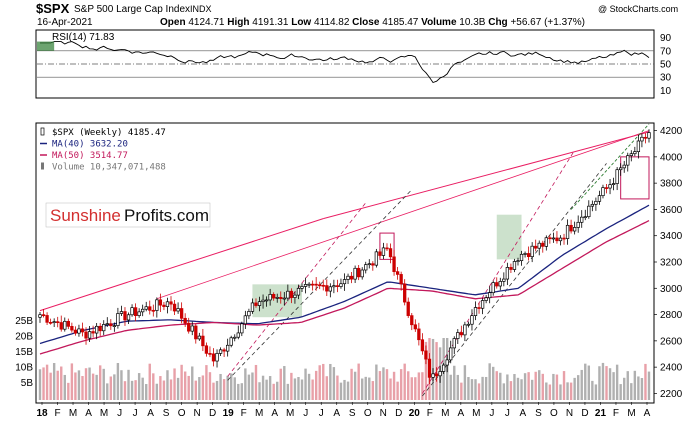  I want to click on x-tick-38: M, so click(631, 413).